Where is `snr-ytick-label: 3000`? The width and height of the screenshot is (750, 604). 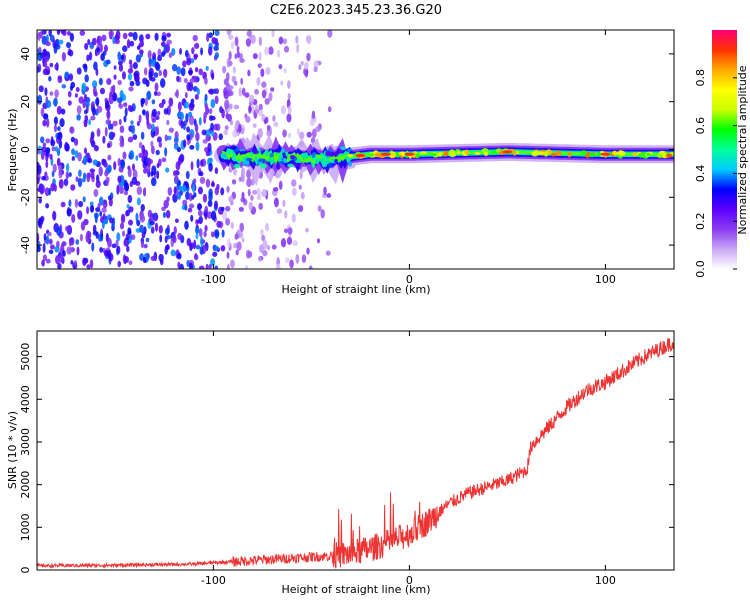 snr-ytick-label: 3000 is located at coordinates (25, 442).